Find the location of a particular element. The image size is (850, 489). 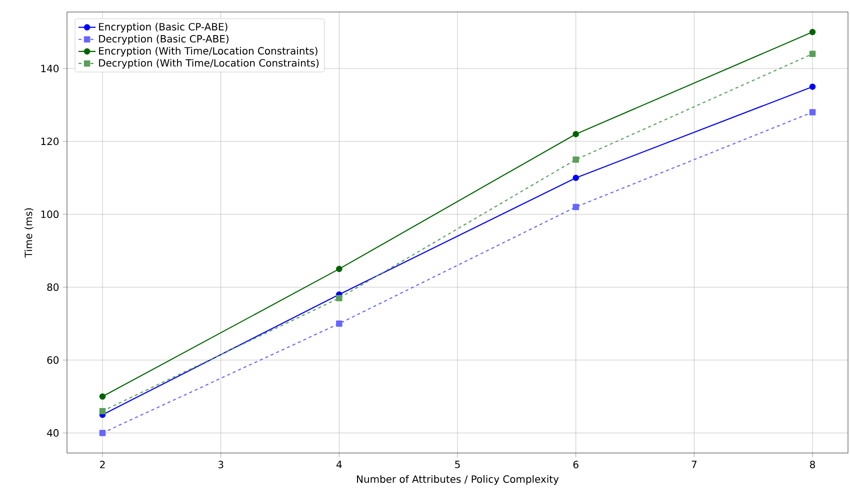

x-tick-label: 4 is located at coordinates (339, 464).